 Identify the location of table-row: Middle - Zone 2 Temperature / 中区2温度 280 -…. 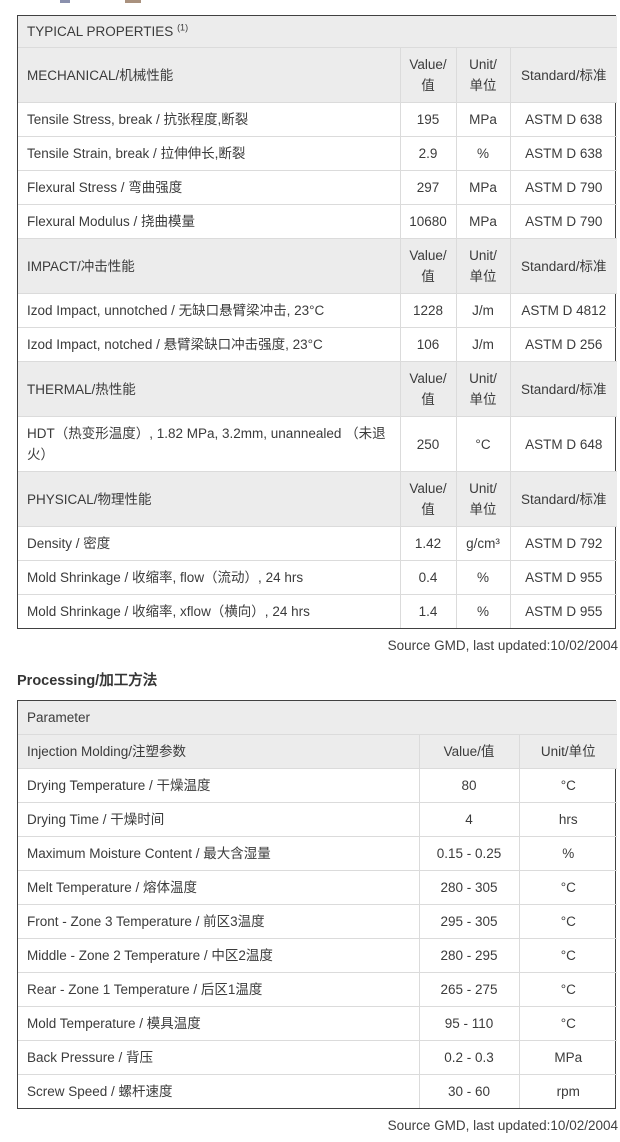
(317, 955).